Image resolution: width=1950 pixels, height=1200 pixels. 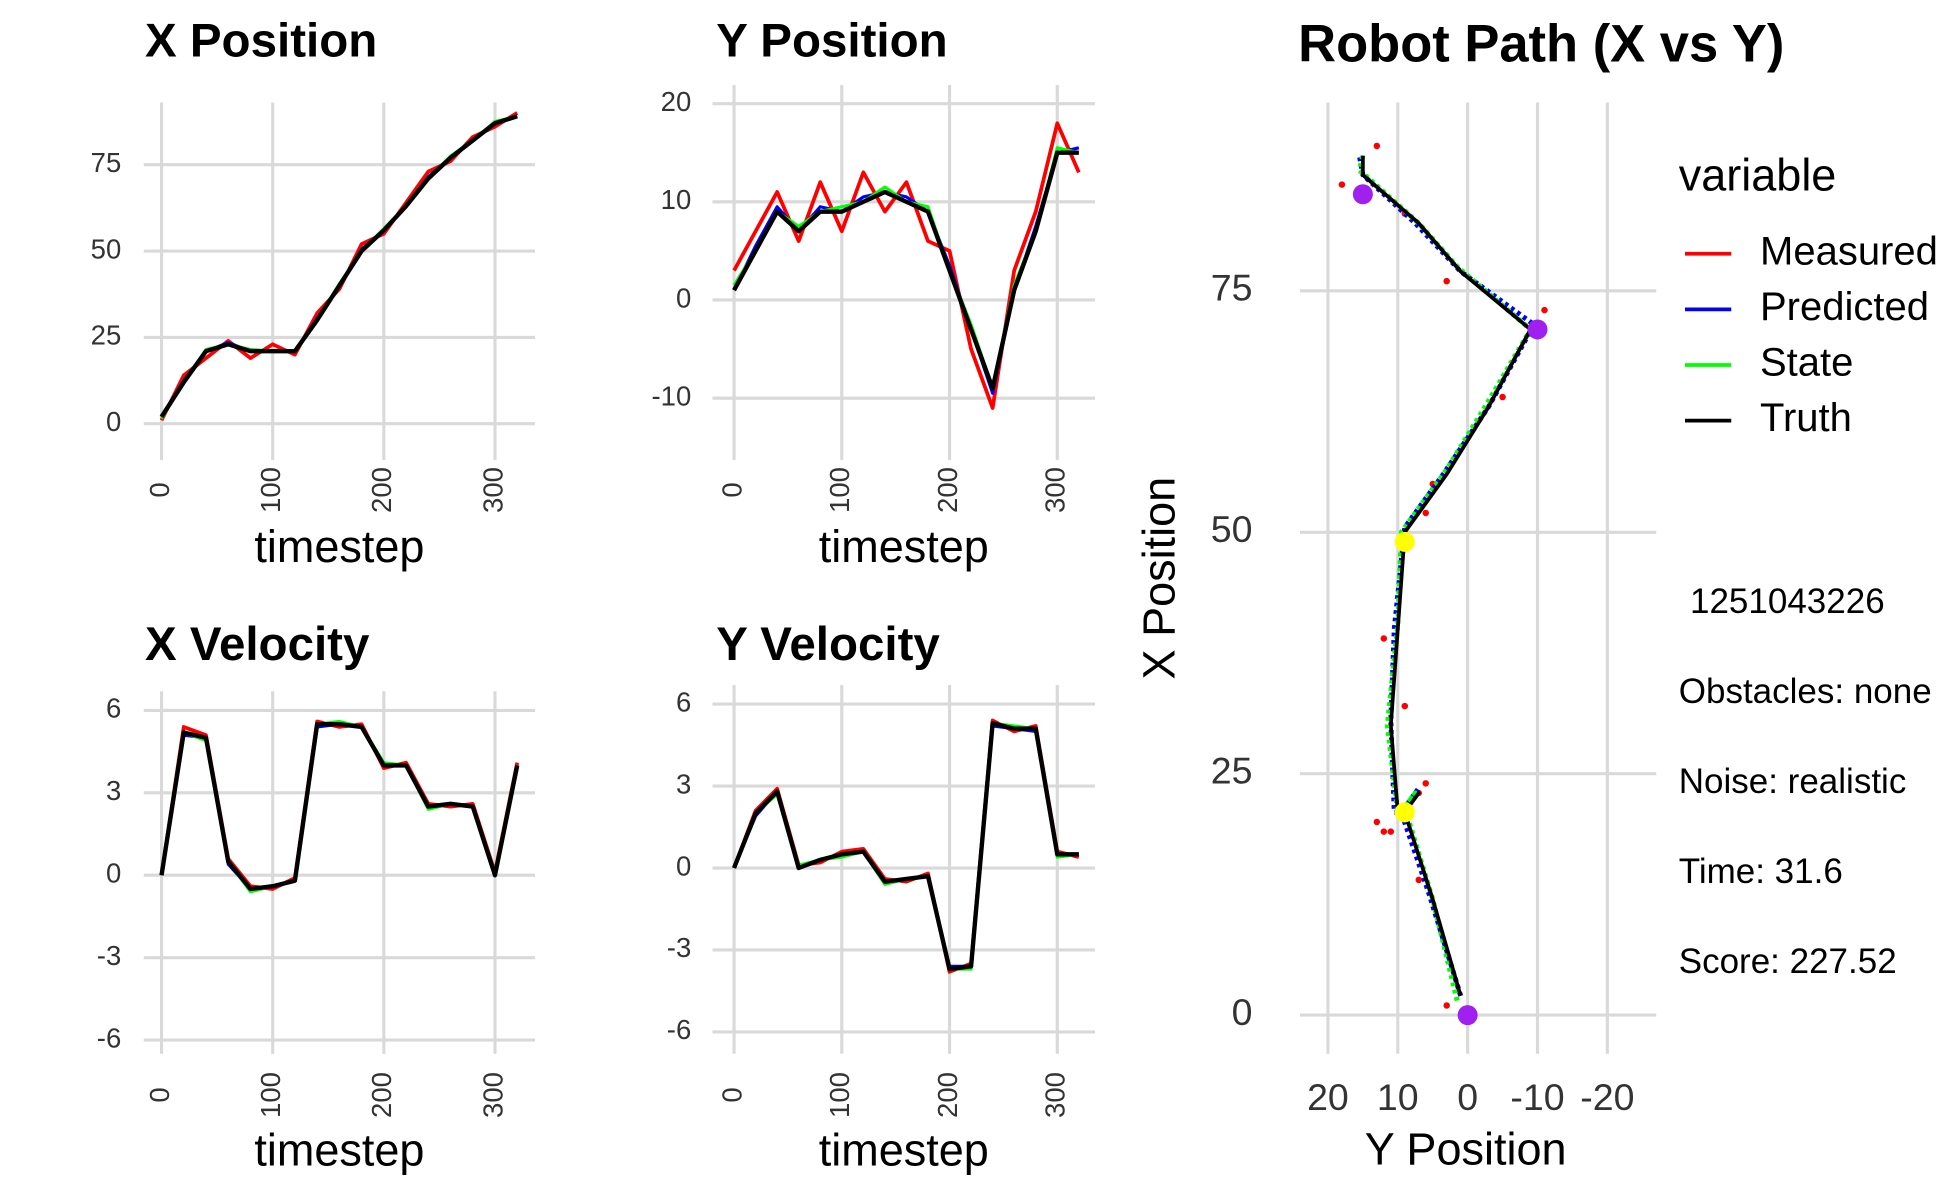 I want to click on annotation: Obstacles: none, so click(x=1805, y=691).